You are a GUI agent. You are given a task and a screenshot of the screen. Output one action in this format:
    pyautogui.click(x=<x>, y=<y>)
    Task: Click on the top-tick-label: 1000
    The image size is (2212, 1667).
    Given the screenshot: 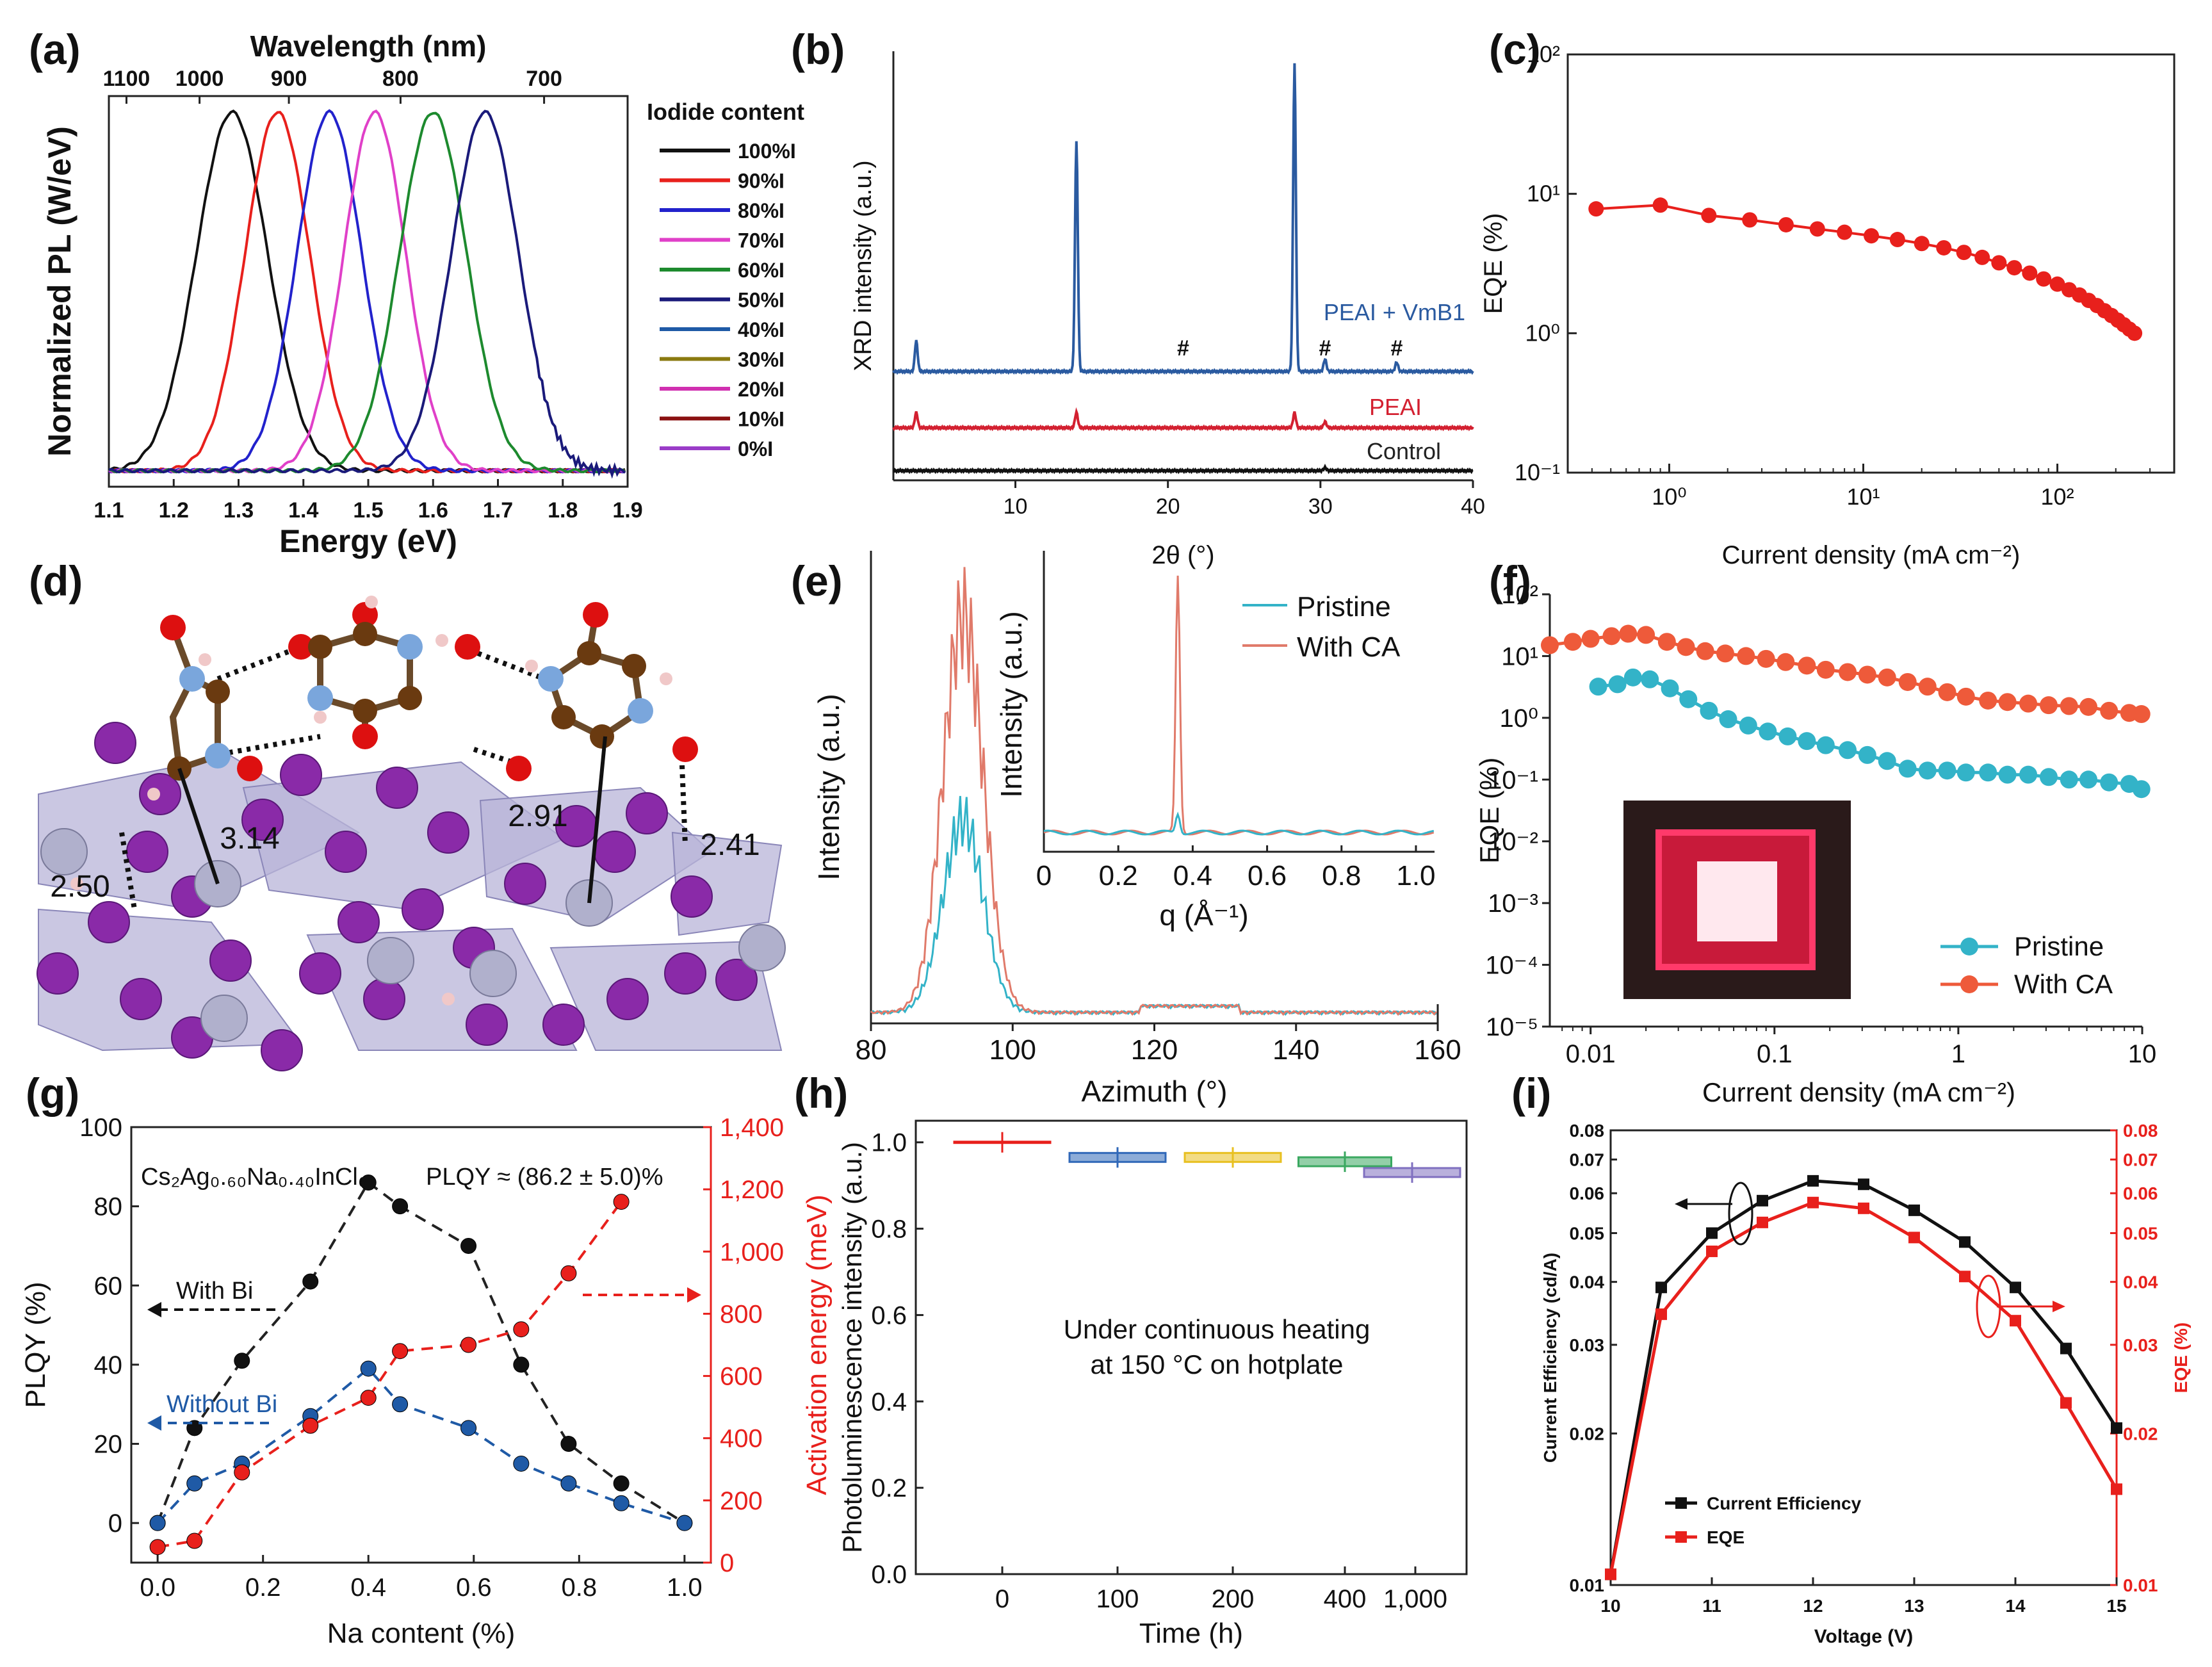 What is the action you would take?
    pyautogui.click(x=199, y=79)
    